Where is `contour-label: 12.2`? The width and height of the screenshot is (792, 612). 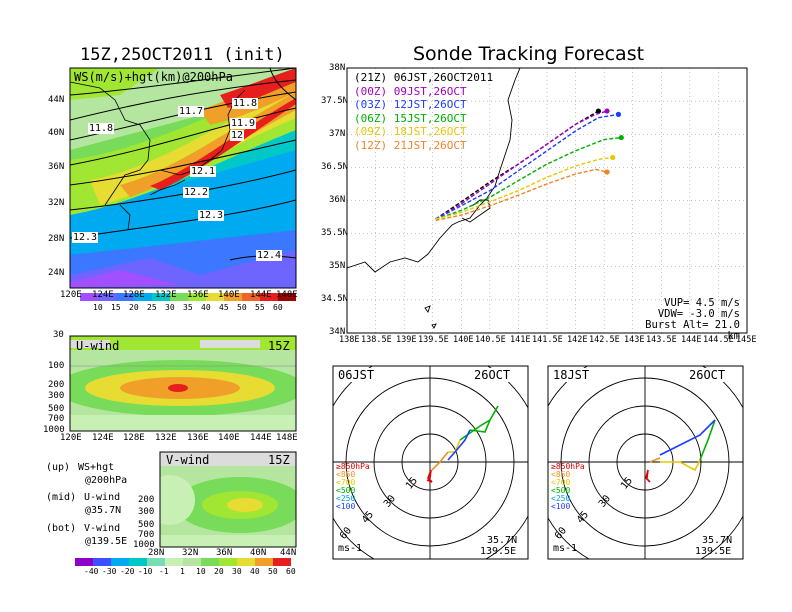 contour-label: 12.2 is located at coordinates (196, 192).